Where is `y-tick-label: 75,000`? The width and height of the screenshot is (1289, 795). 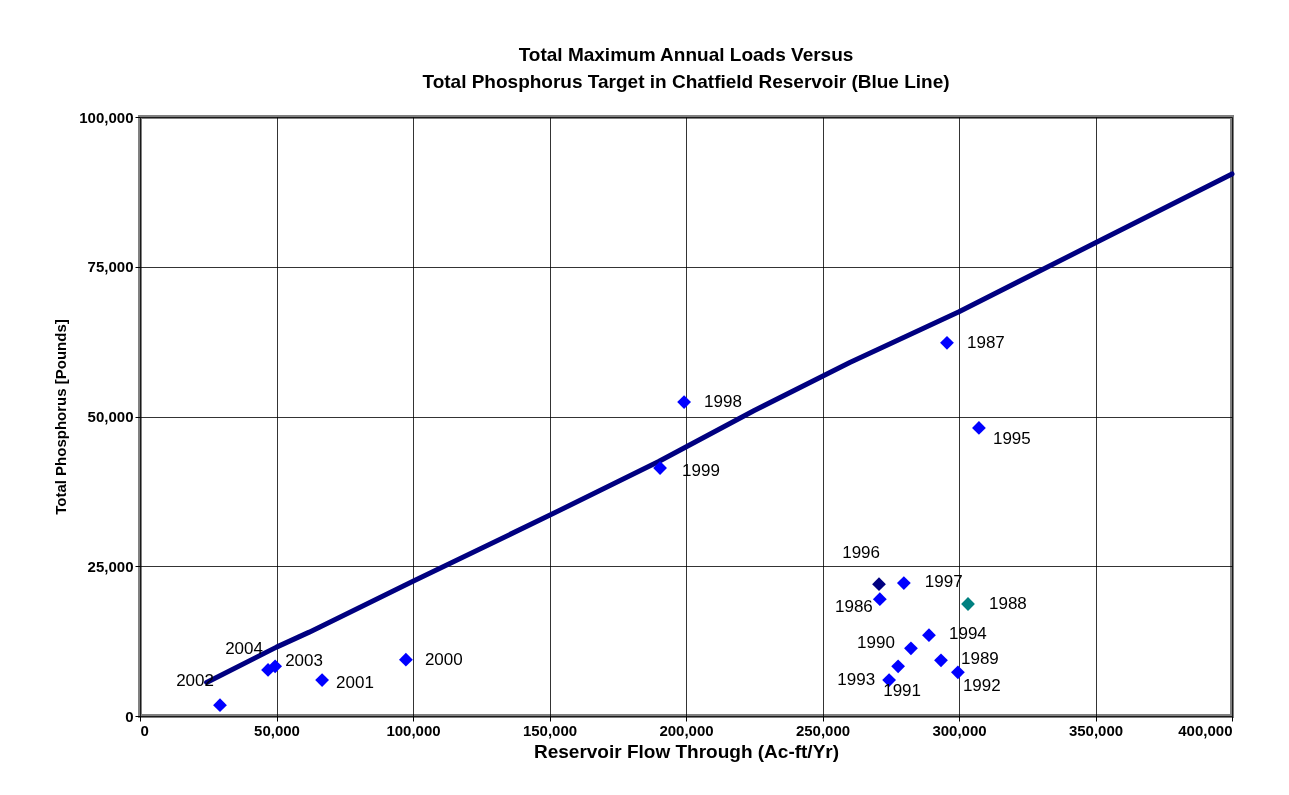
y-tick-label: 75,000 is located at coordinates (110, 267).